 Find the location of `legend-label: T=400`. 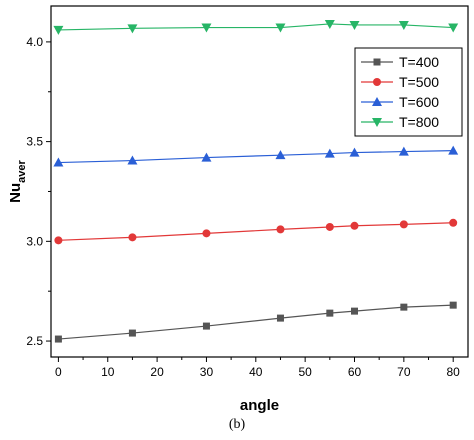

legend-label: T=400 is located at coordinates (419, 62).